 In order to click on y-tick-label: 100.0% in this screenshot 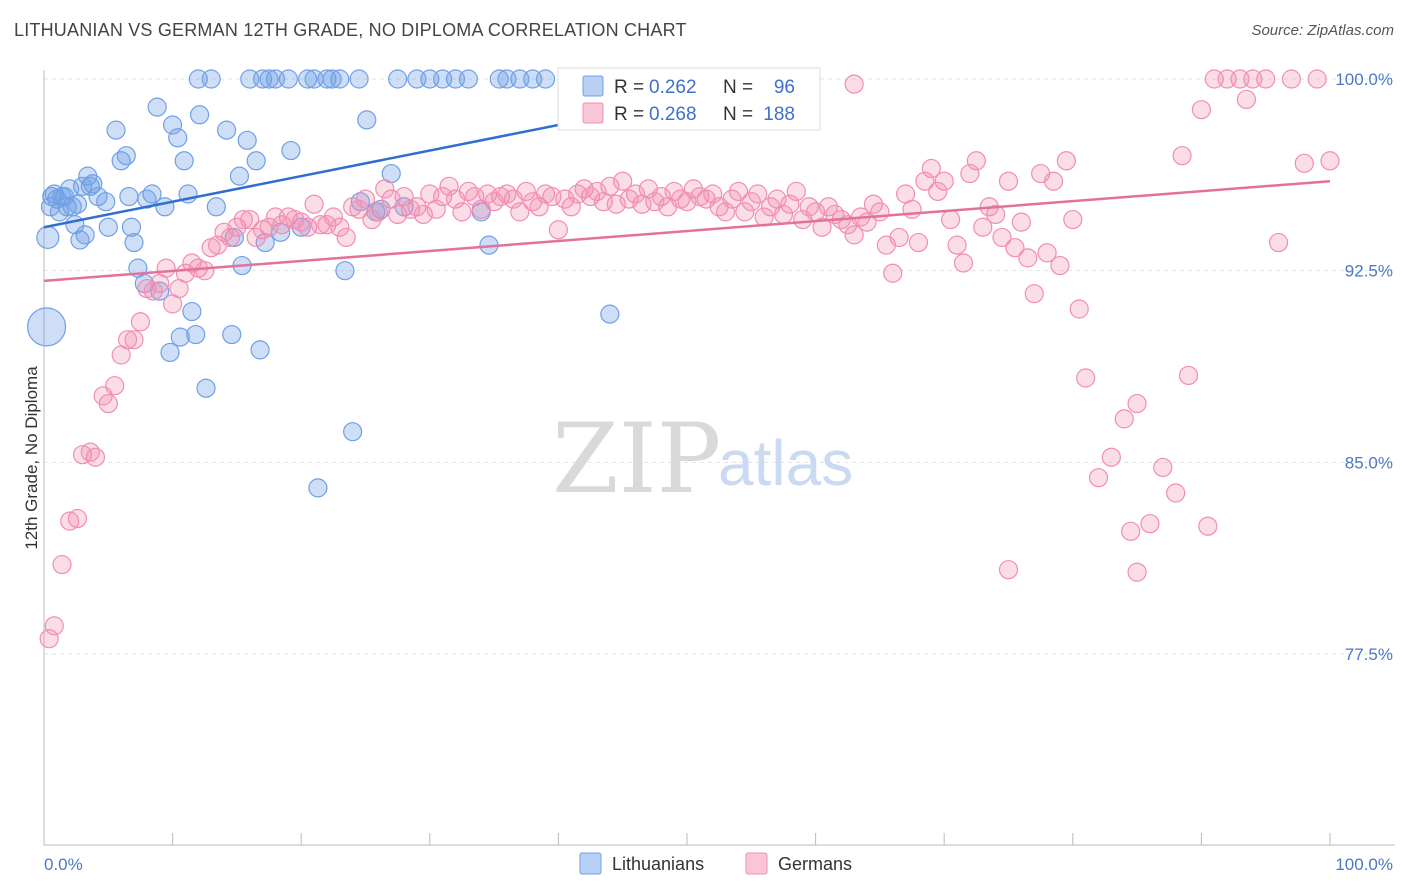, I will do `click(1364, 79)`.